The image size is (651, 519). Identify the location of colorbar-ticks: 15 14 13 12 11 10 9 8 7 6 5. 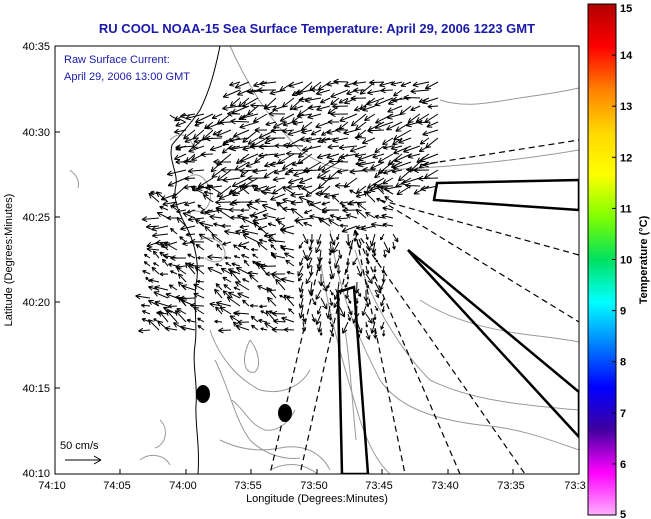
(622, 261).